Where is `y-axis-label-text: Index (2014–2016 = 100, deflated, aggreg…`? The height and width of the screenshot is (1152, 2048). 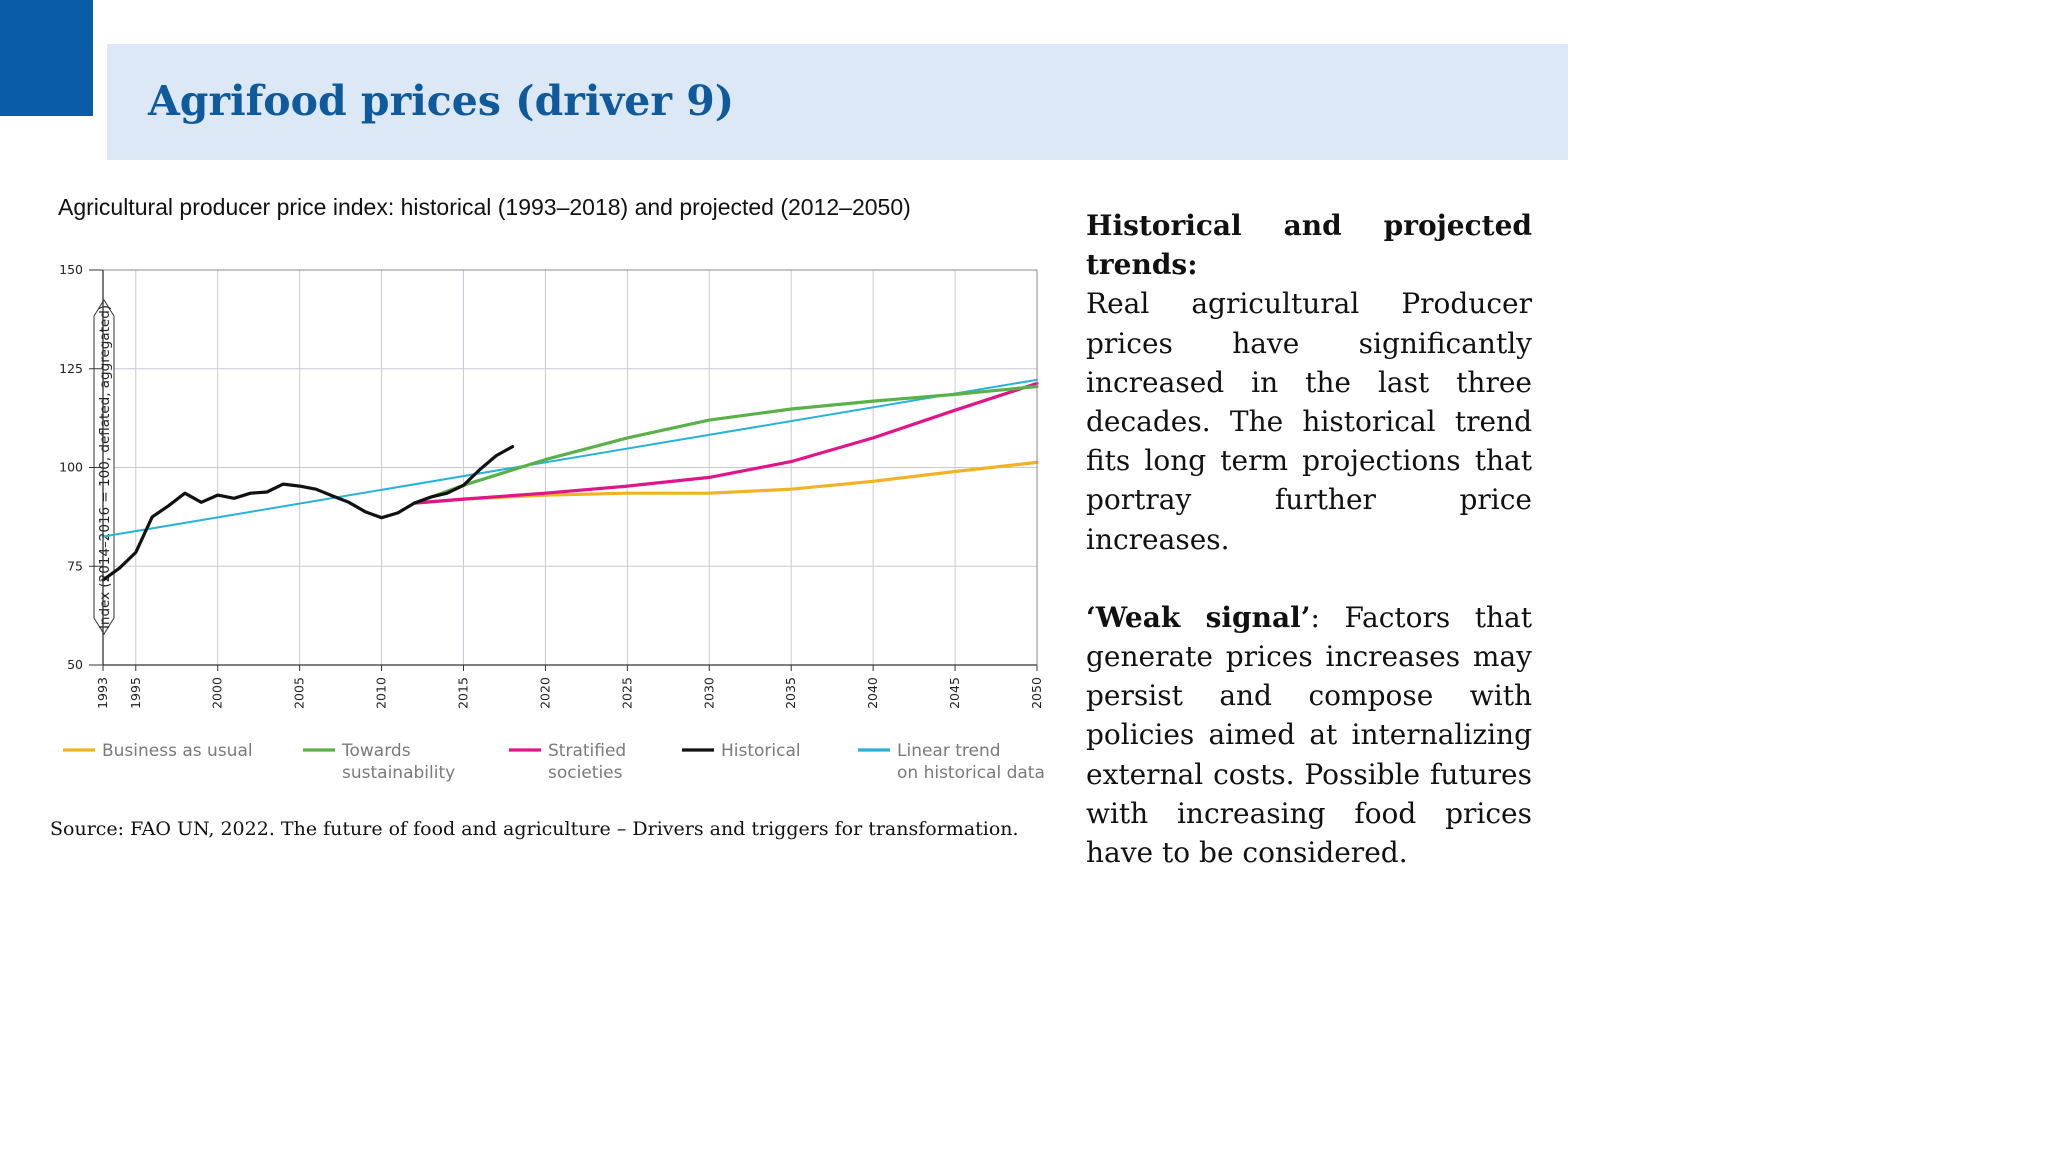
y-axis-label-text: Index (2014–2016 = 100, deflated, aggreg… is located at coordinates (105, 467).